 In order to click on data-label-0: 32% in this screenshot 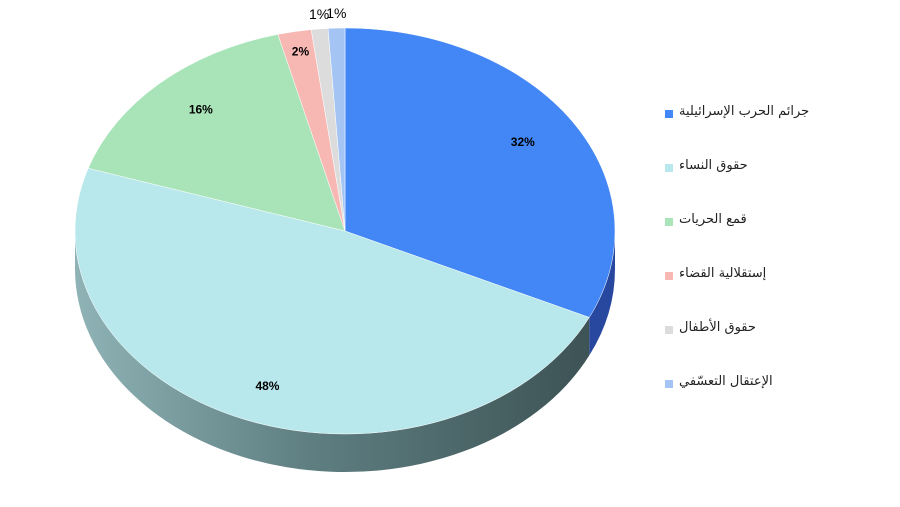, I will do `click(523, 142)`.